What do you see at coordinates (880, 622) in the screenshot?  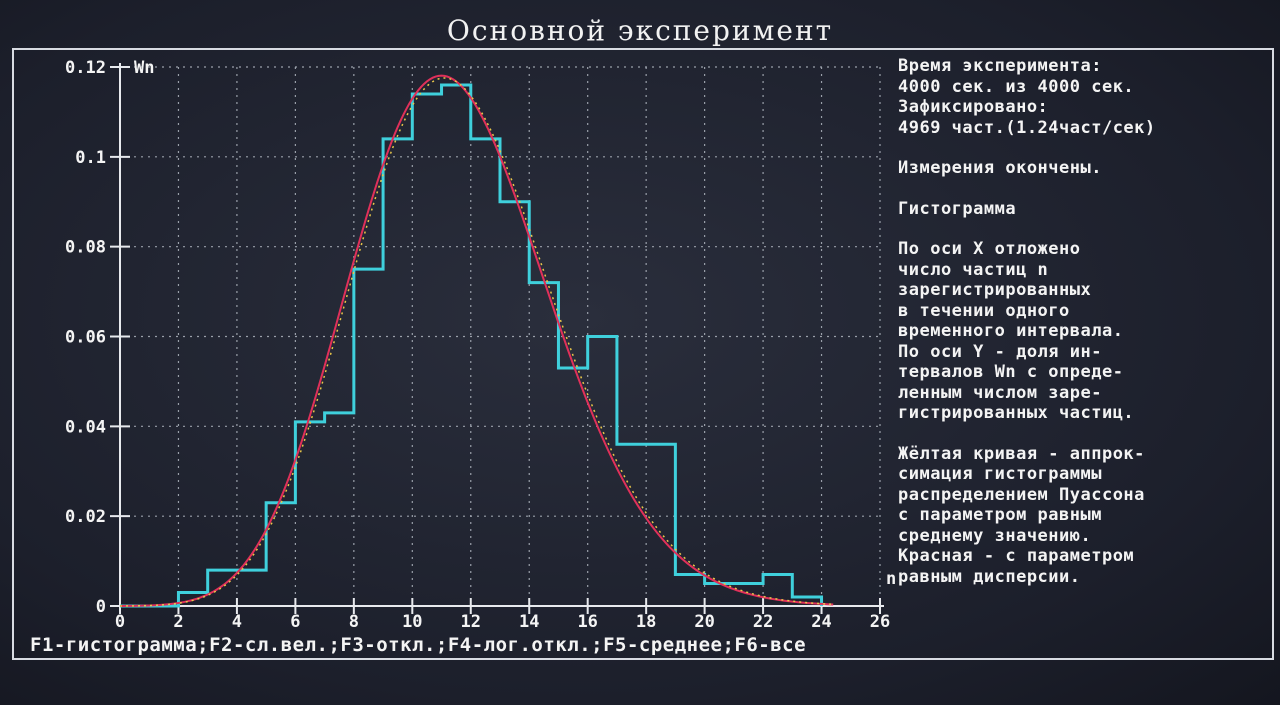 I see `x-tick-label: 26` at bounding box center [880, 622].